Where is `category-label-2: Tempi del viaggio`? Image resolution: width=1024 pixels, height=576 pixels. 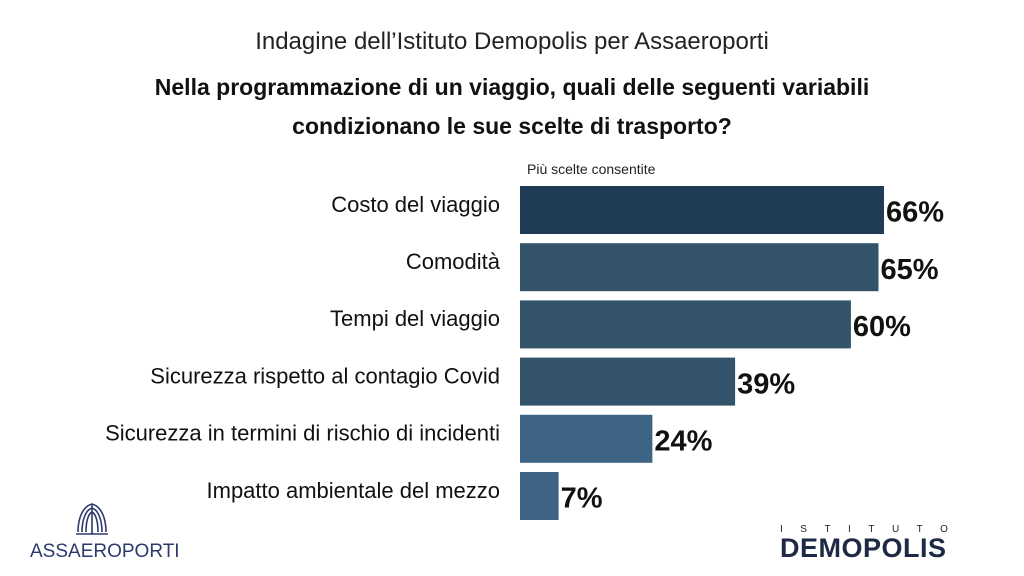
category-label-2: Tempi del viaggio is located at coordinates (415, 318).